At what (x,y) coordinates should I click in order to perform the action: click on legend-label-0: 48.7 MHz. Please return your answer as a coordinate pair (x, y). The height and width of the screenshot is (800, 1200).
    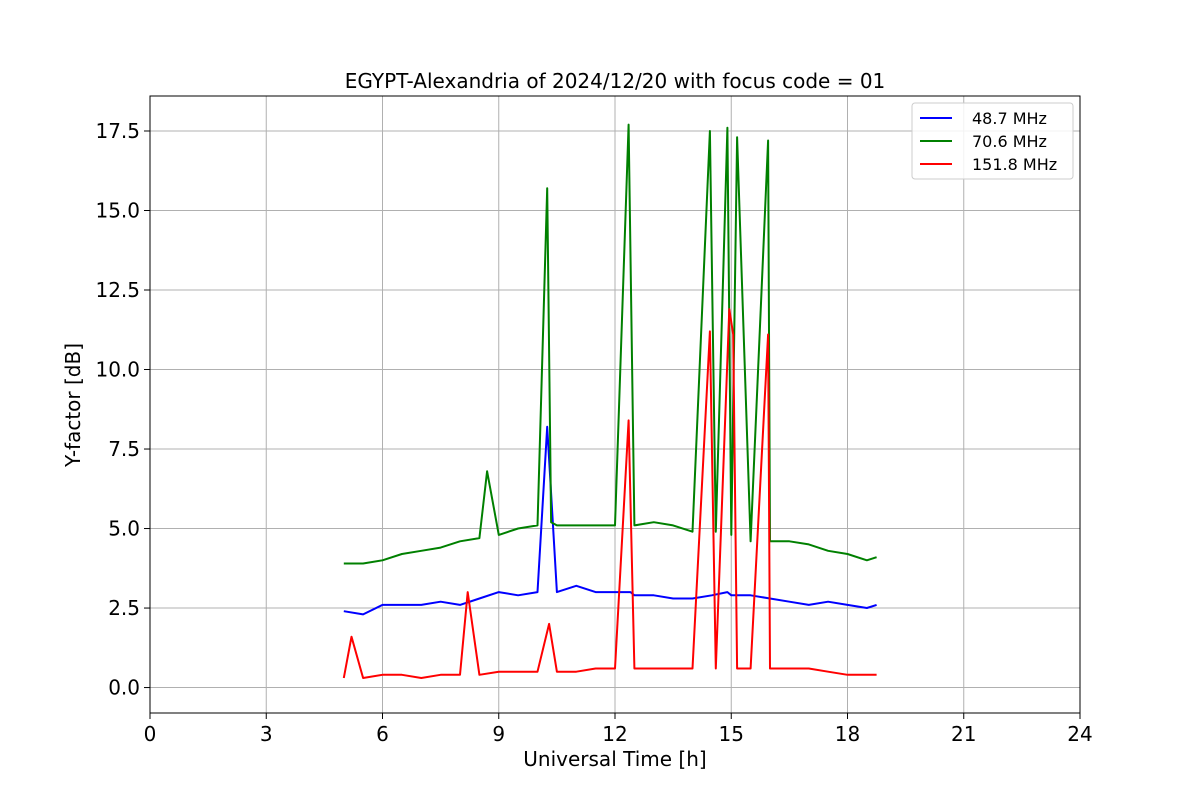
    Looking at the image, I should click on (1009, 118).